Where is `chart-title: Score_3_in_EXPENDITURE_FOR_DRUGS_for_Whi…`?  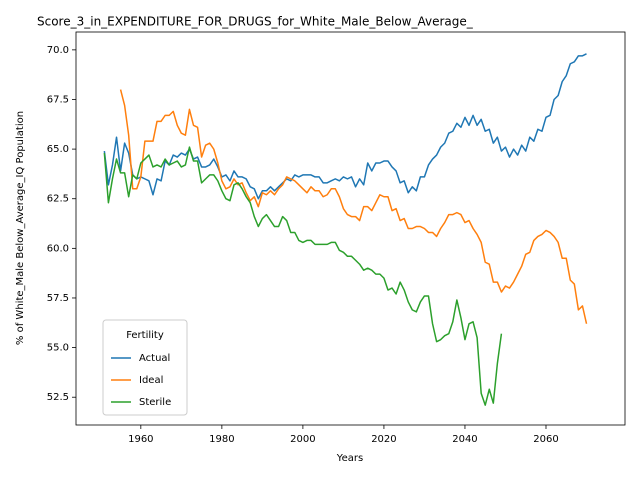
chart-title: Score_3_in_EXPENDITURE_FOR_DRUGS_for_Whi… is located at coordinates (255, 22).